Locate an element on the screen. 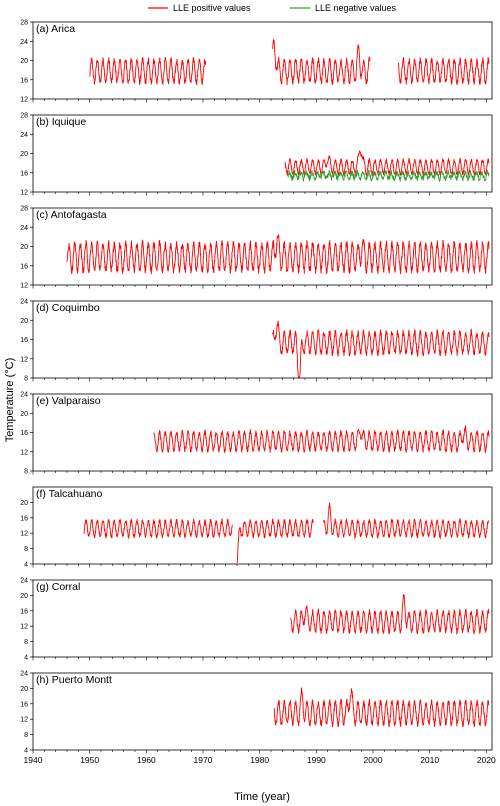 The width and height of the screenshot is (500, 806). panel-7: (g) Corral 4 8 12 16 20 24 is located at coordinates (256, 620).